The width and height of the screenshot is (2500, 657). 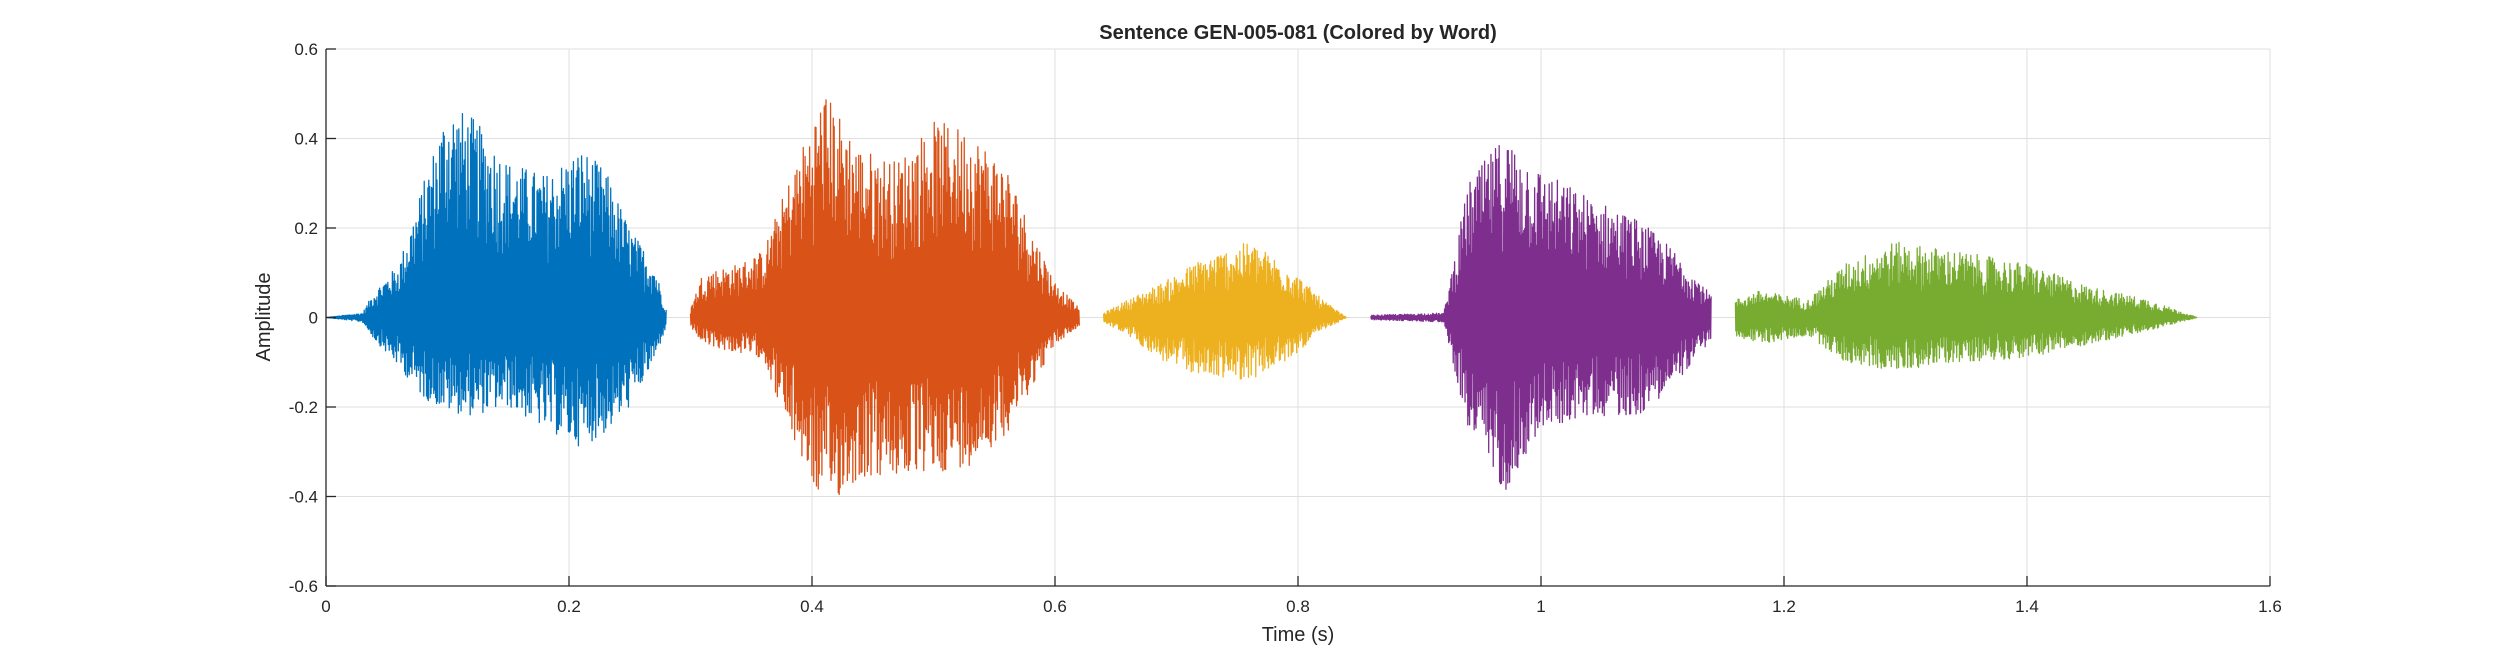 What do you see at coordinates (1540, 606) in the screenshot?
I see `x-tick-label: 1` at bounding box center [1540, 606].